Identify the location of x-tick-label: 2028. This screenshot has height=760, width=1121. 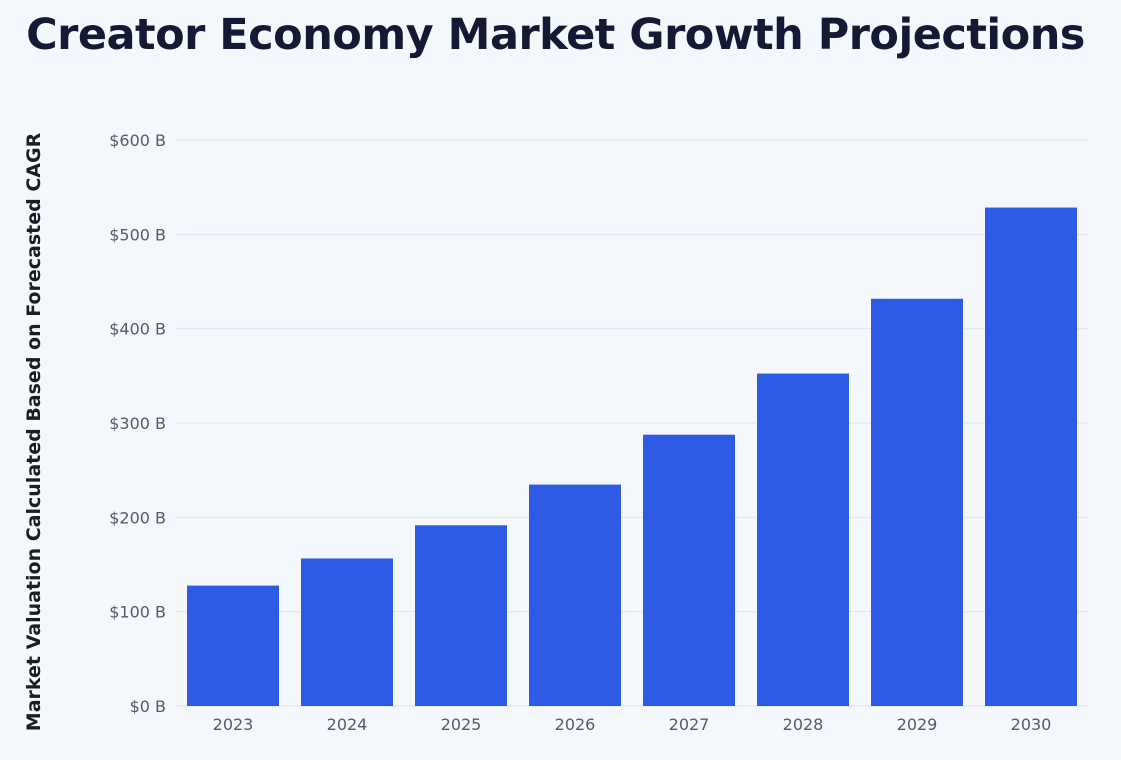
(803, 724).